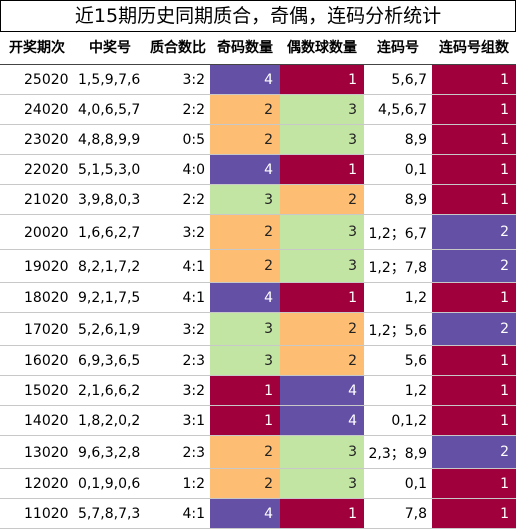 The image size is (516, 532). What do you see at coordinates (409, 421) in the screenshot?
I see `consecutive-cell: 0,1,2` at bounding box center [409, 421].